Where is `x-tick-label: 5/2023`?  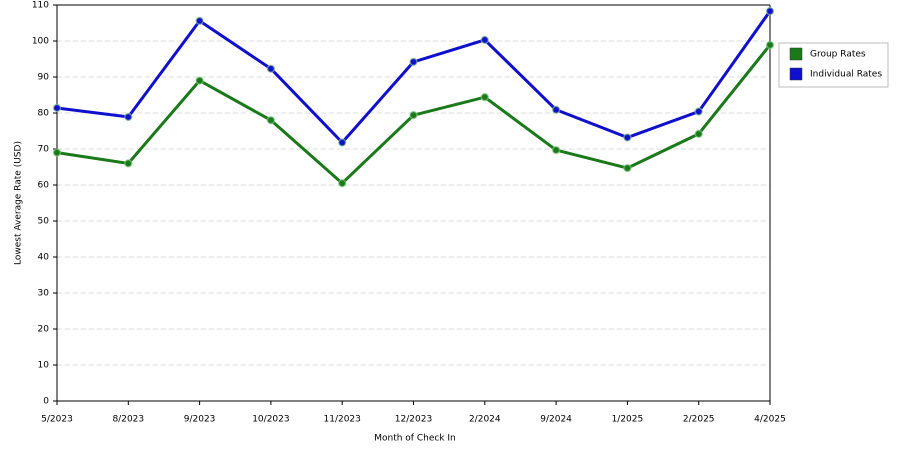 x-tick-label: 5/2023 is located at coordinates (57, 420).